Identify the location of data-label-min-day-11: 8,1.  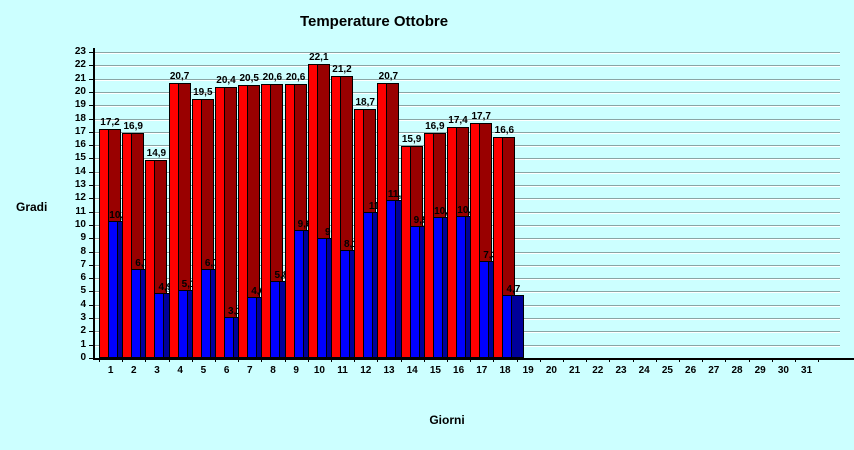
(351, 245).